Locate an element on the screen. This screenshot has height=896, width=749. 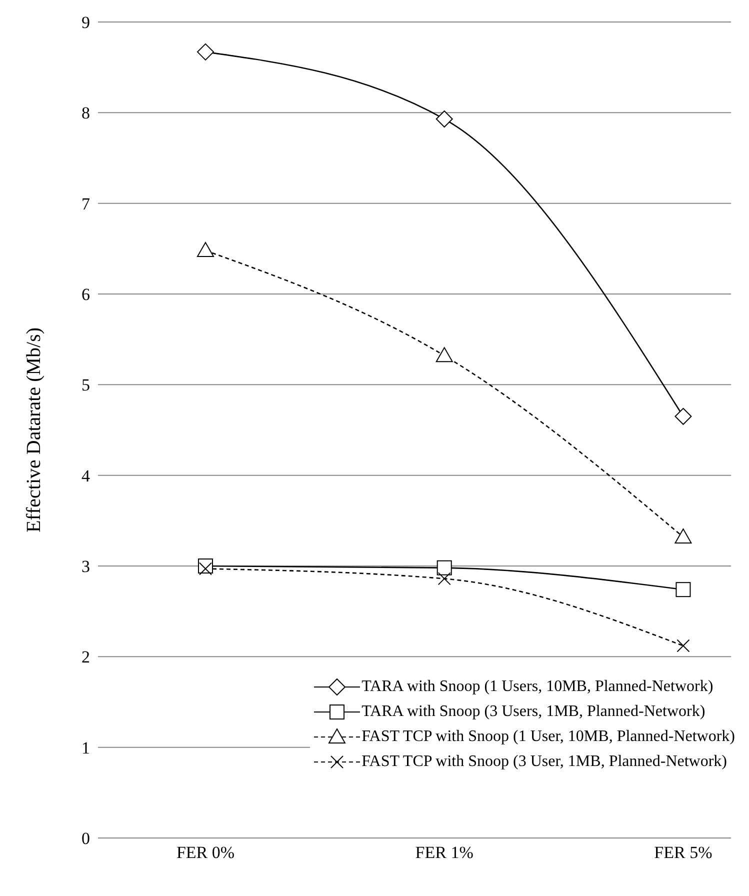
y-tick-label: 0 is located at coordinates (86, 838).